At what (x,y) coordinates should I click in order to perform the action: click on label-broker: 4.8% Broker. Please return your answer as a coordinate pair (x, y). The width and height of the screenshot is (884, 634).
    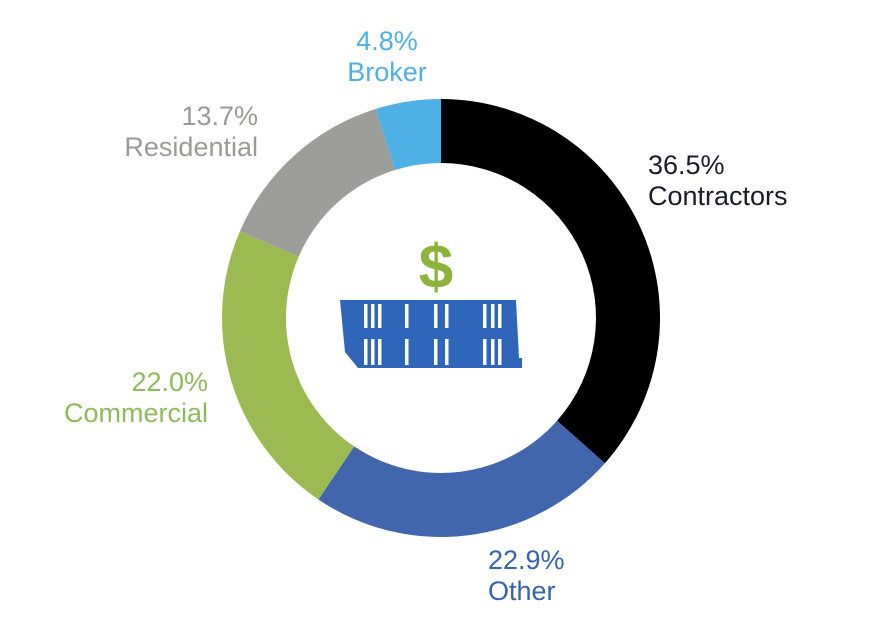
    Looking at the image, I should click on (387, 57).